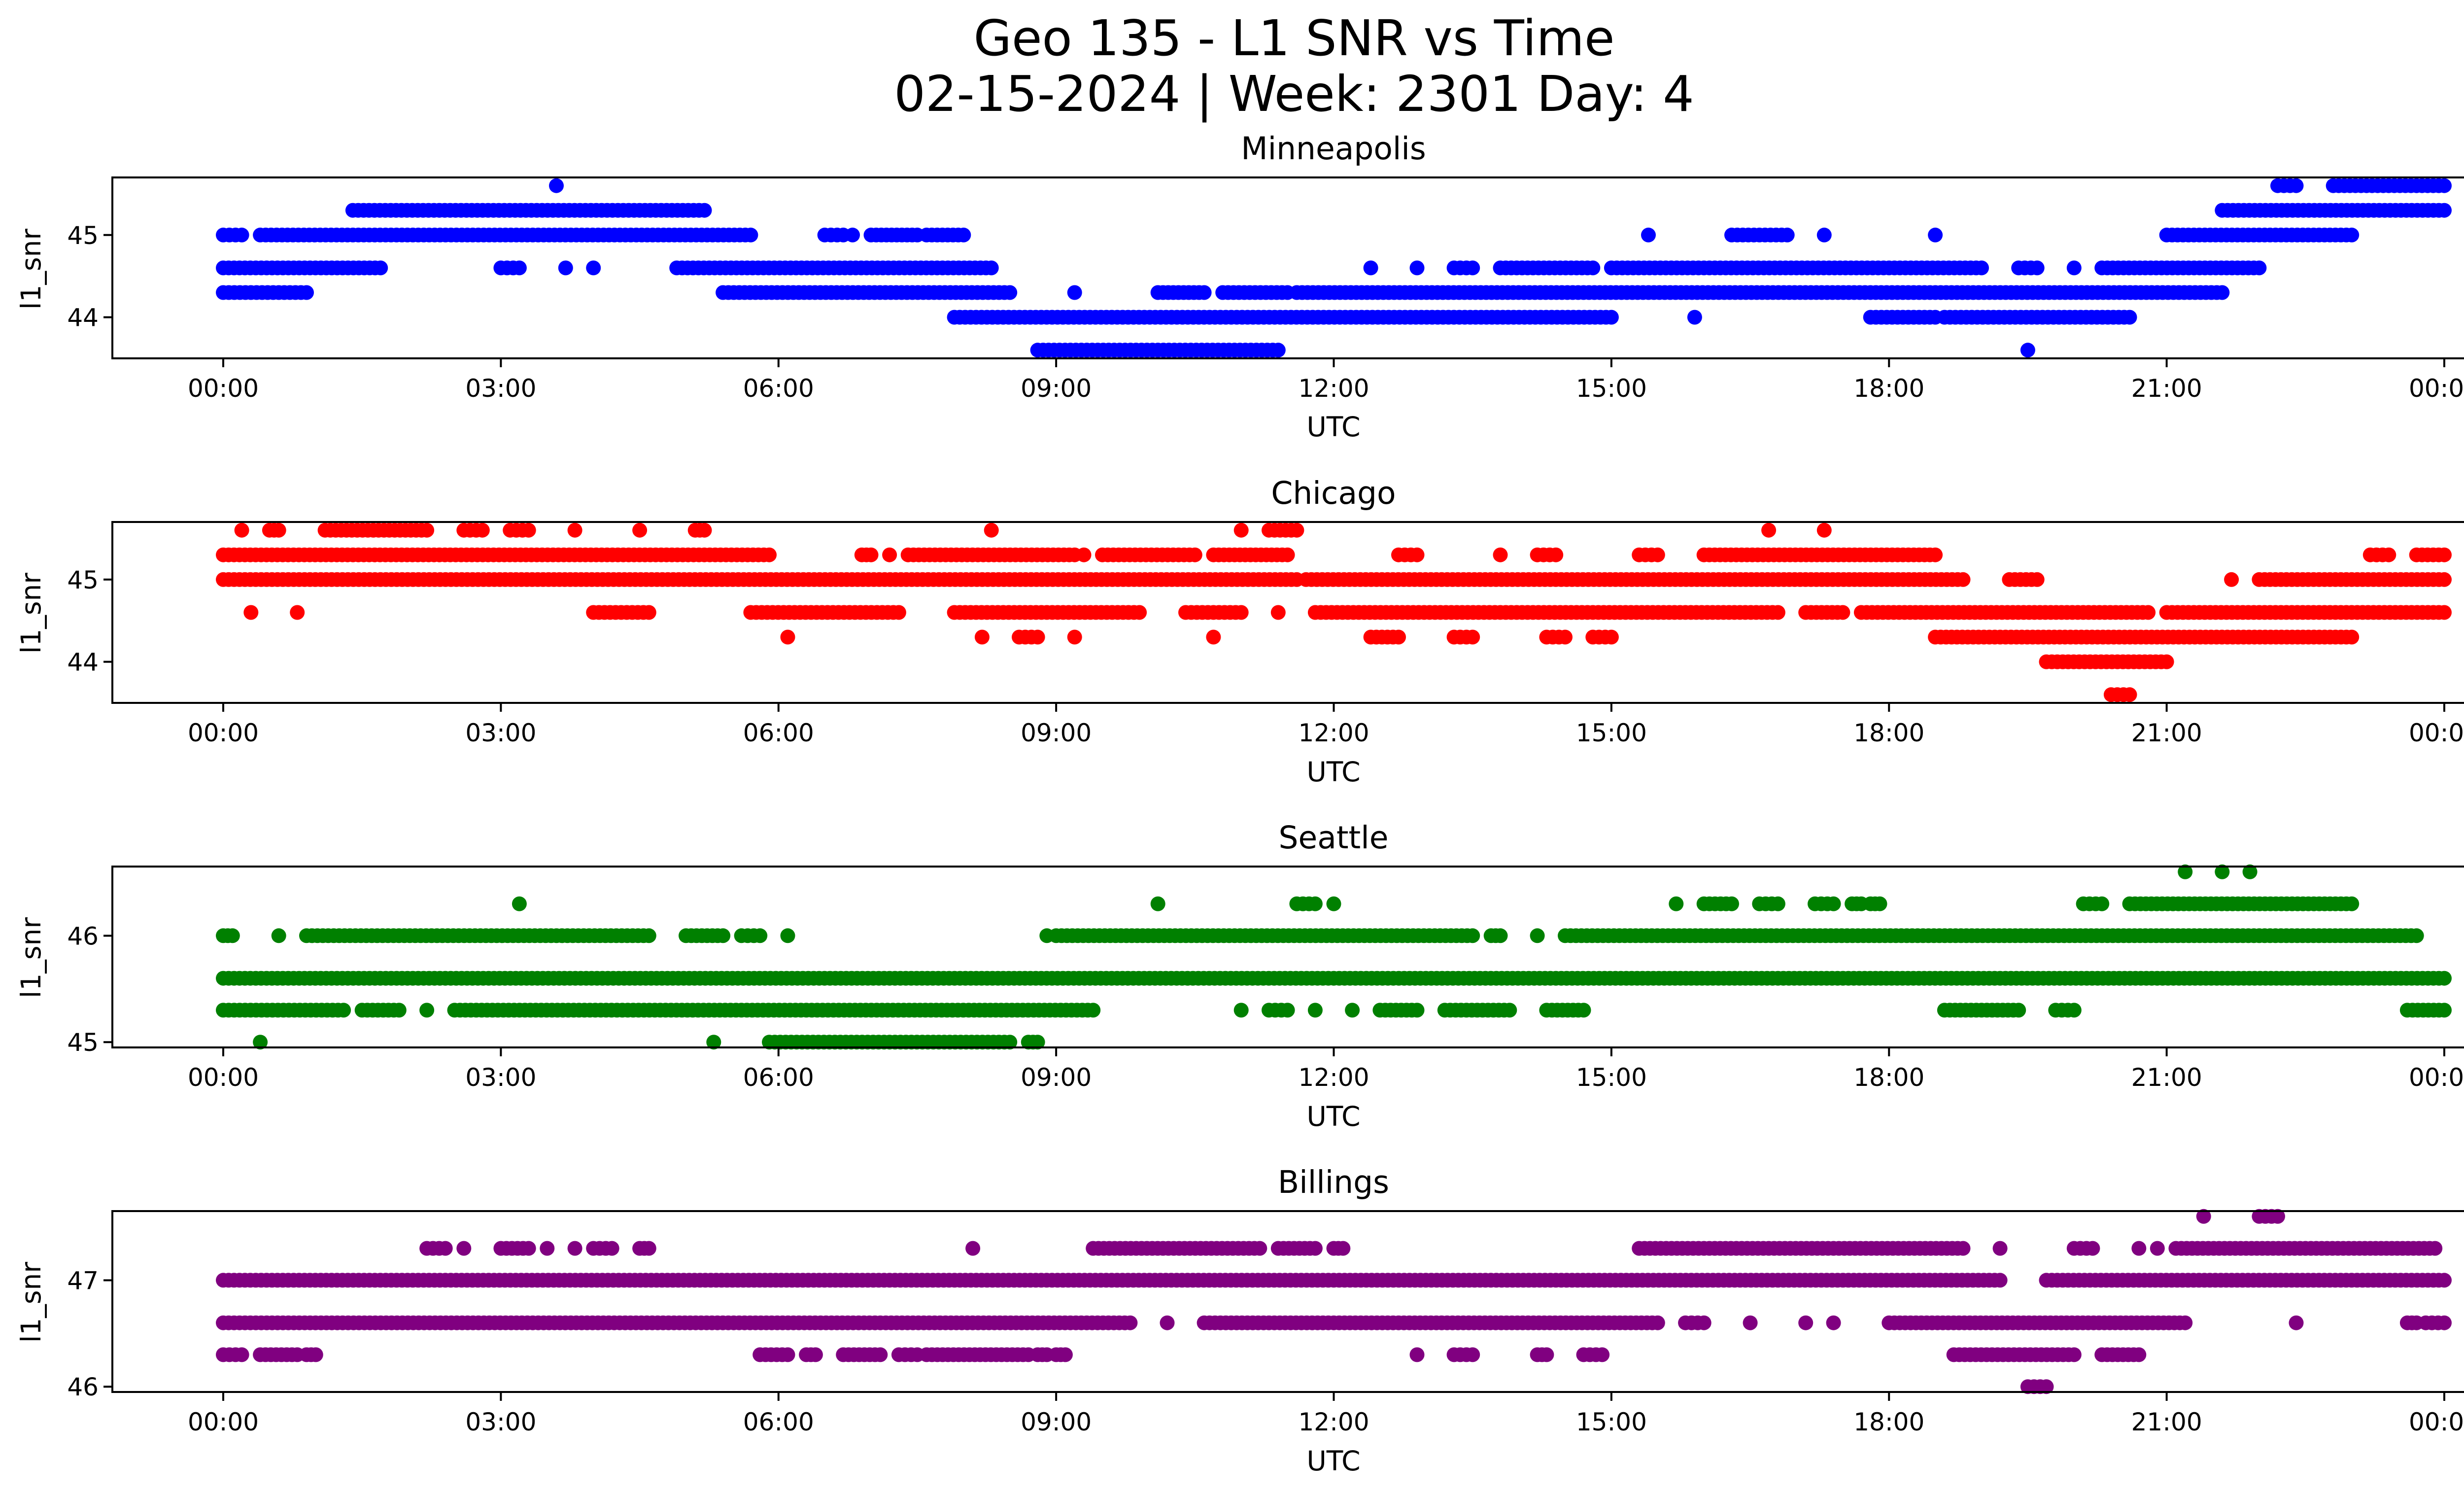 This screenshot has height=1495, width=2464. I want to click on y-tick-label: 46, so click(83, 936).